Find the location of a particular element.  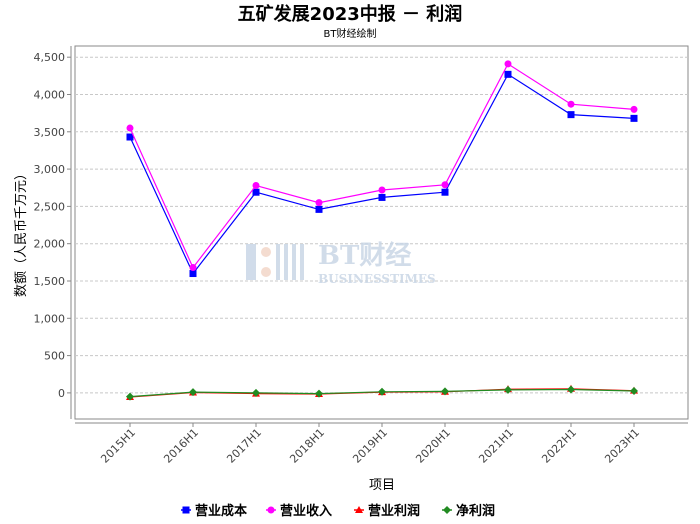

y-tick-label: 4,000 is located at coordinates (50, 94).